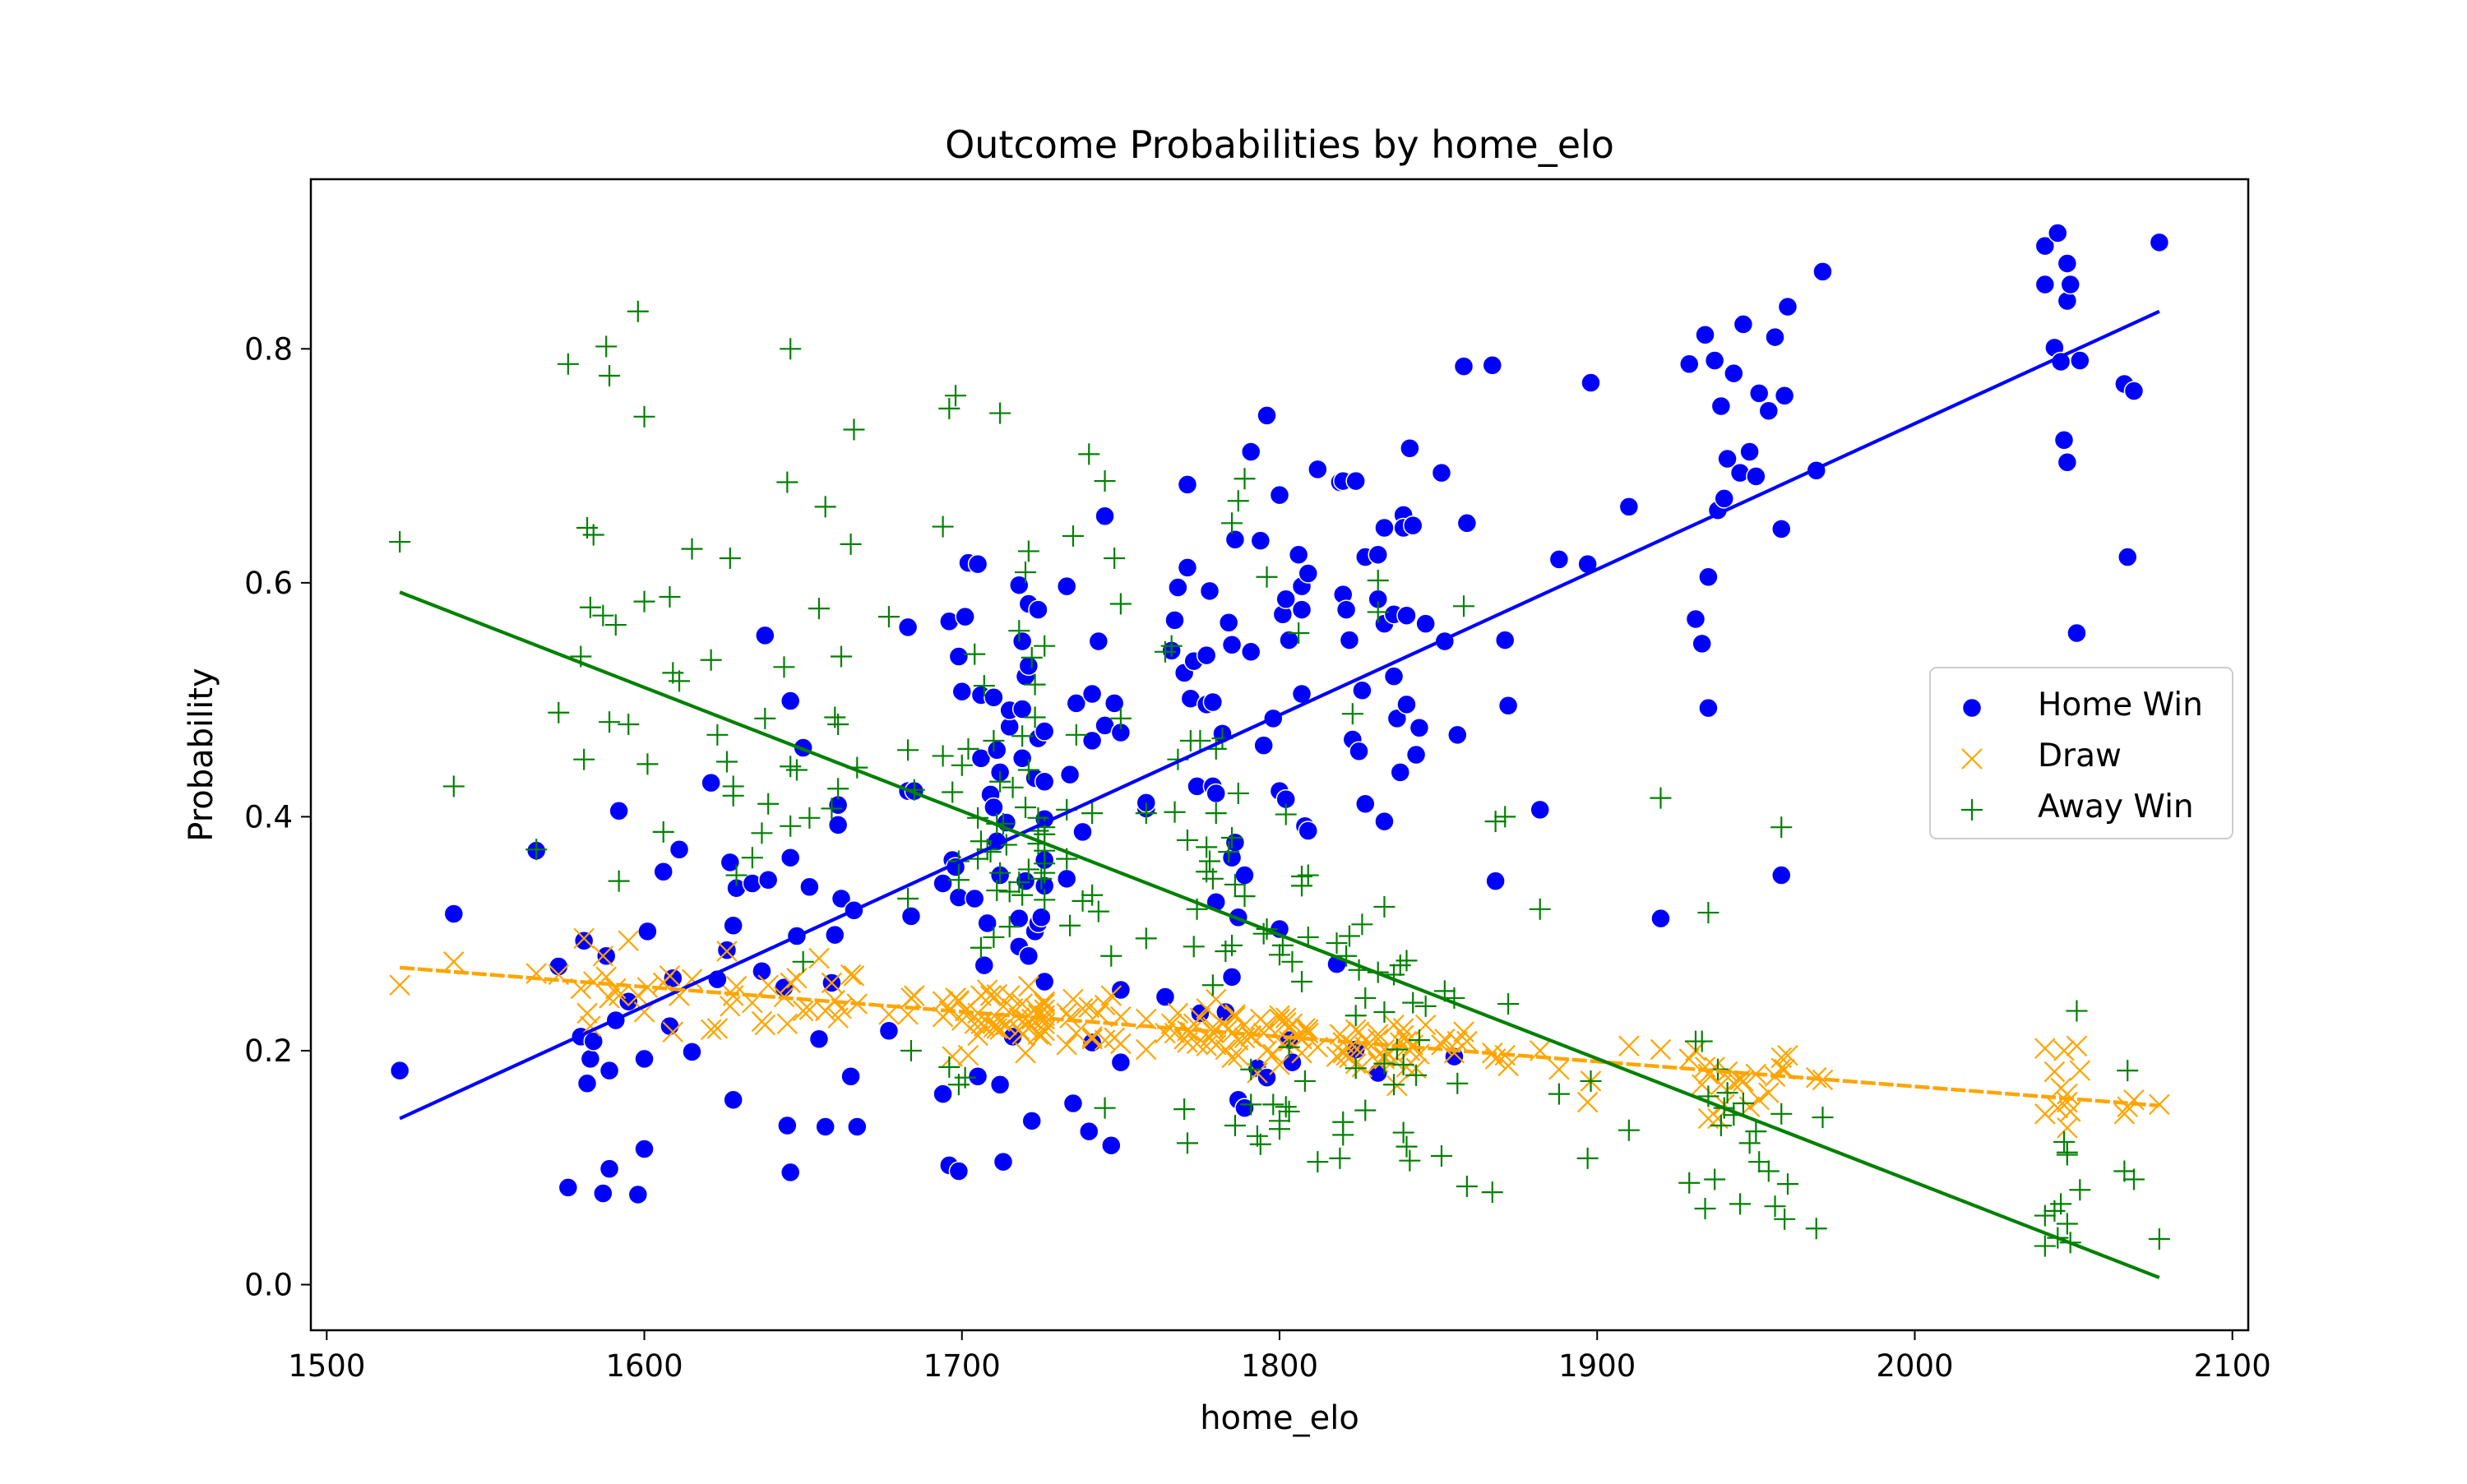 This screenshot has width=2467, height=1484. Describe the element at coordinates (1972, 810) in the screenshot. I see `legend-marker-away-win` at that location.